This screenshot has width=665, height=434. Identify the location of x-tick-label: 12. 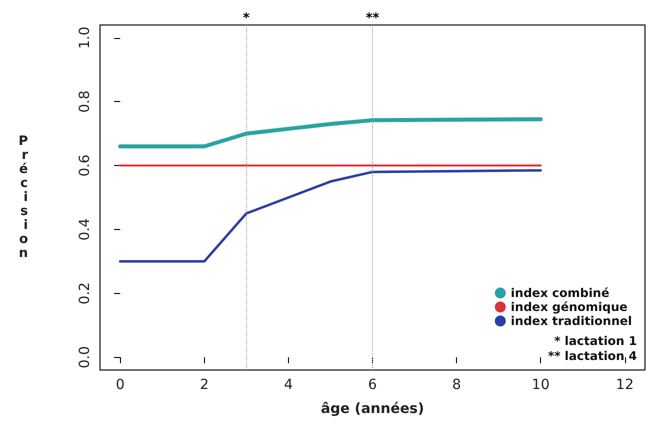
(625, 385).